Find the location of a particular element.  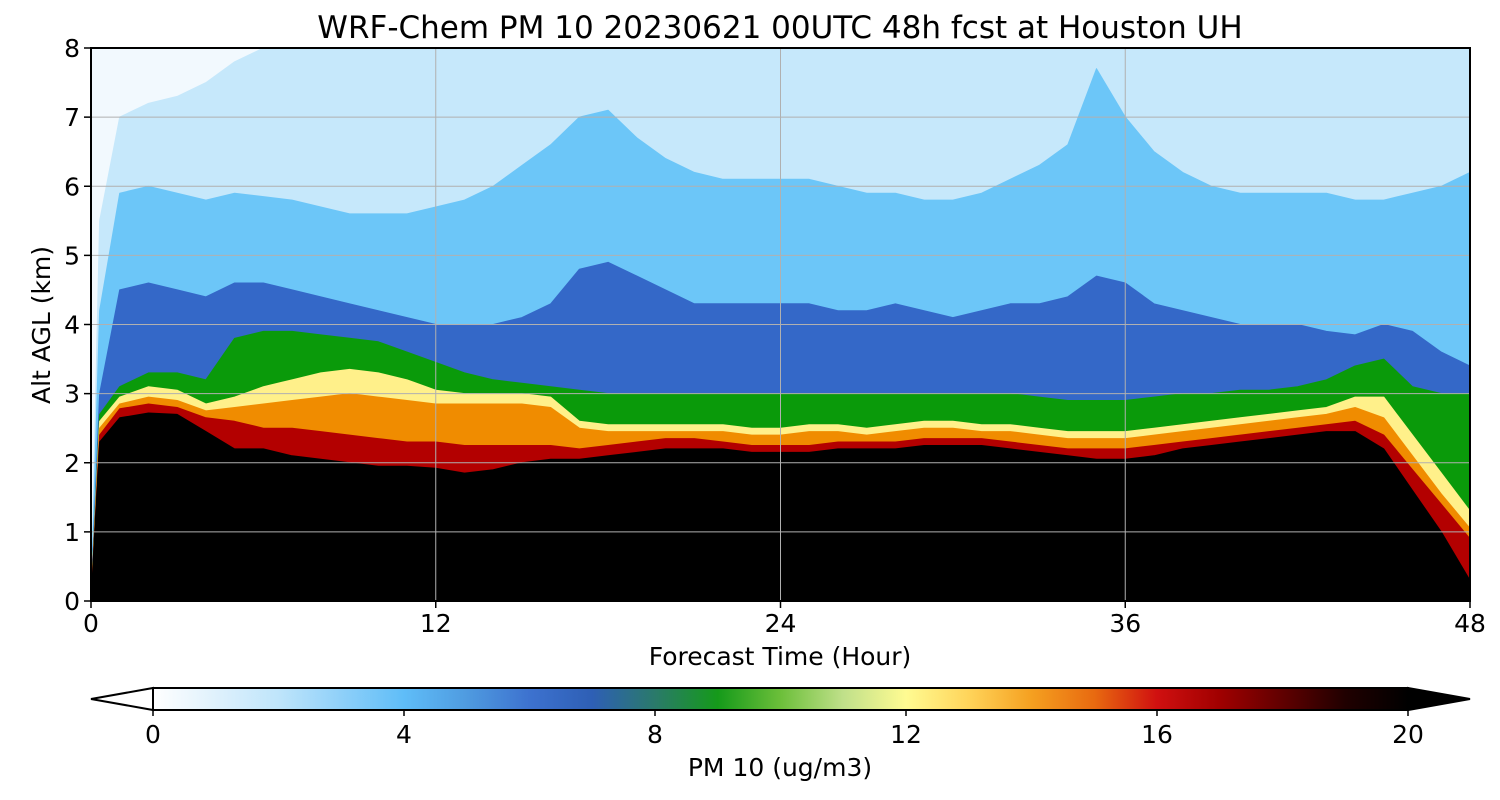

x-tick-label: 0 is located at coordinates (91, 623).